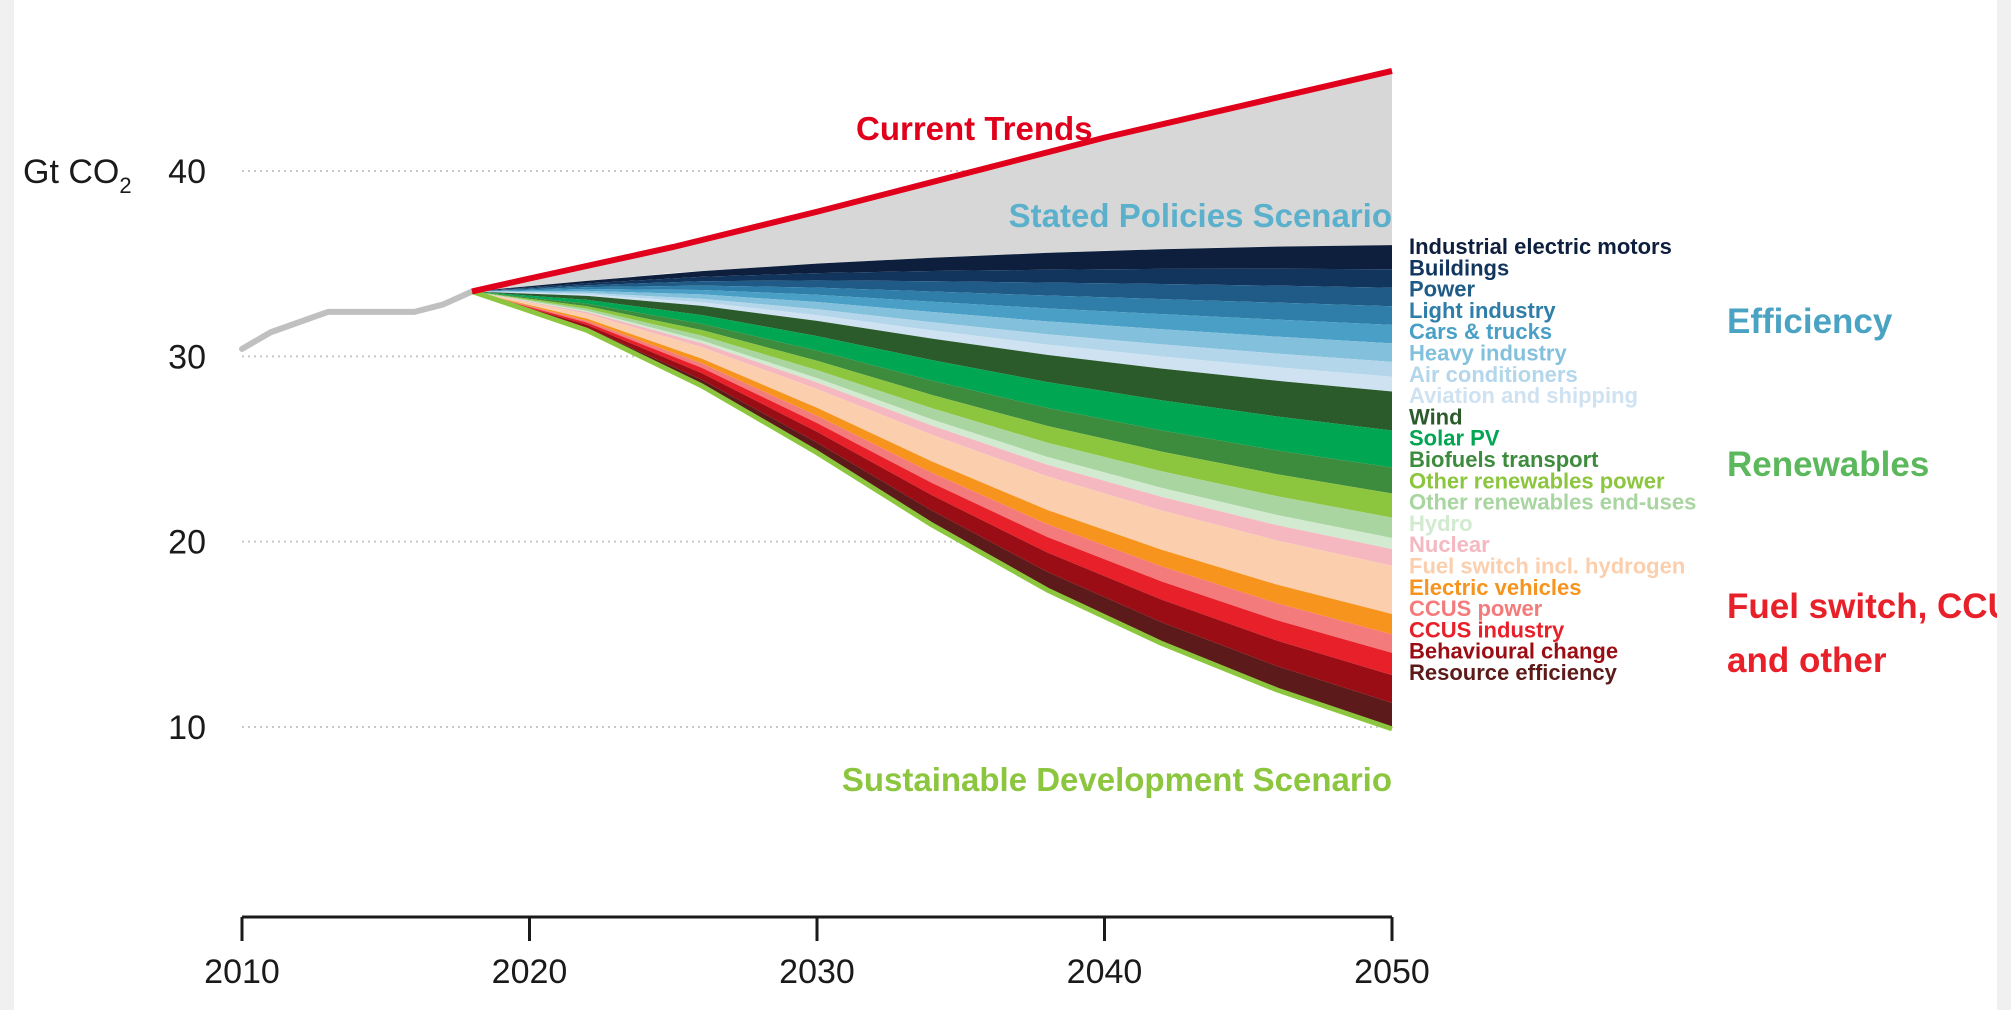 Image resolution: width=2011 pixels, height=1010 pixels. Describe the element at coordinates (932, 181) in the screenshot. I see `current-trends-line` at that location.